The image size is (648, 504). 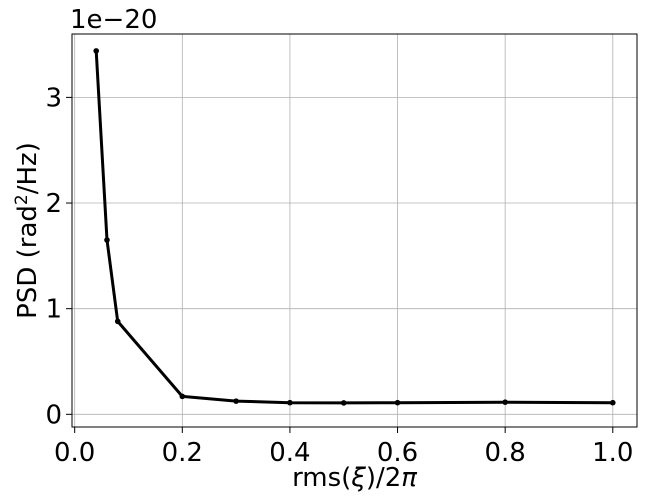 I want to click on y-axis-label: PSD (rad2/Hz), so click(x=27, y=230).